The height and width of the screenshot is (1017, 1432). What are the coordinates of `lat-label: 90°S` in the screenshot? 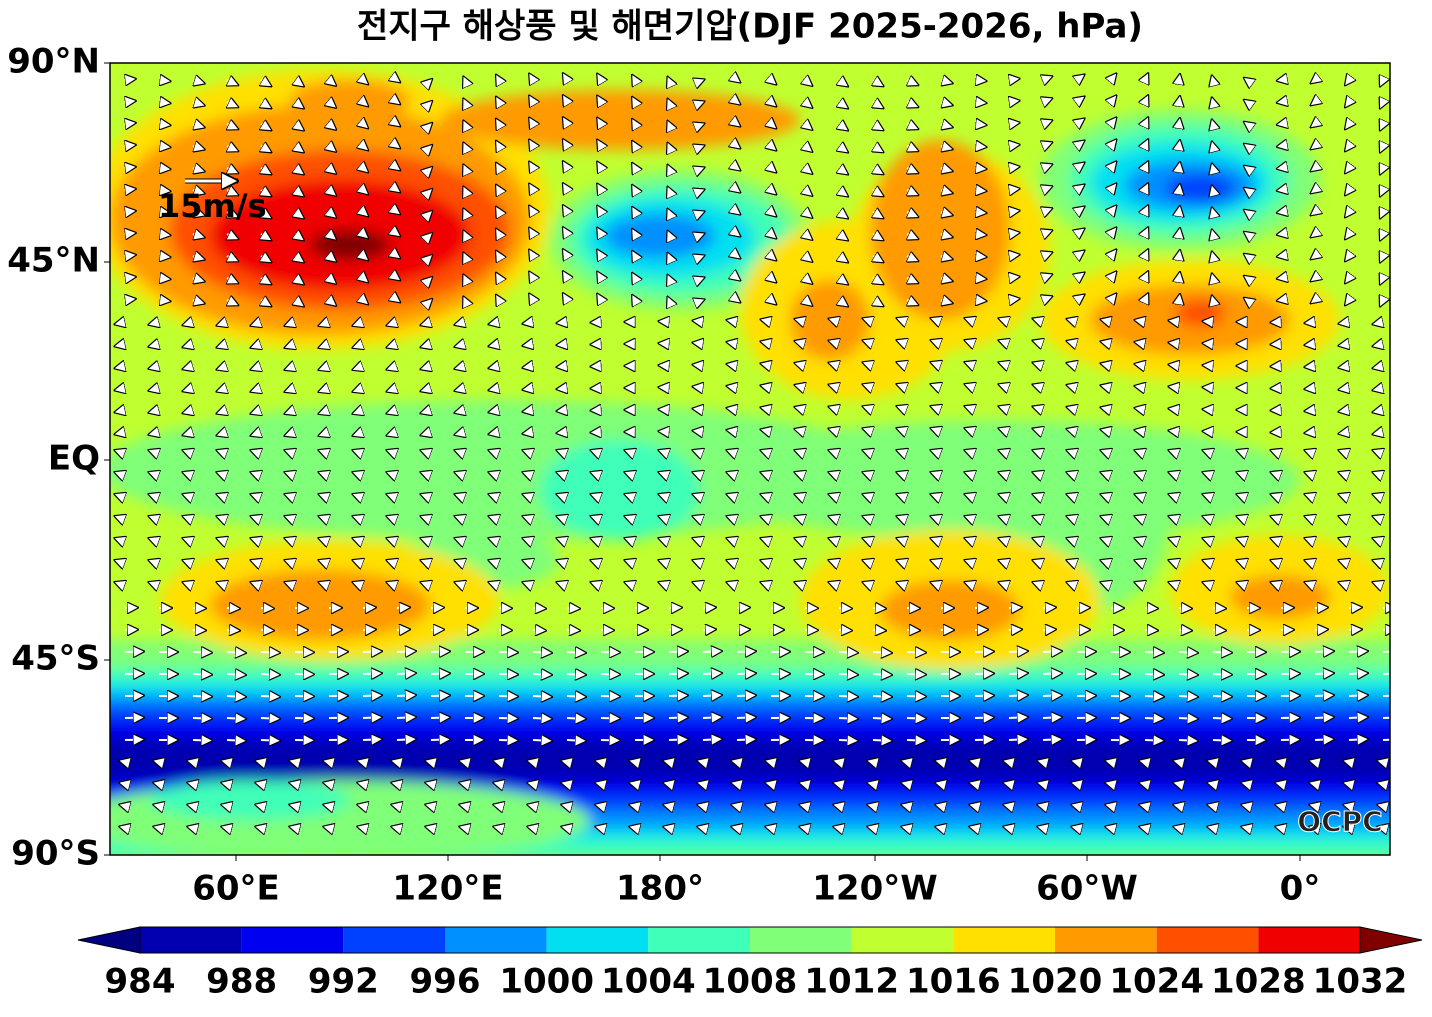 It's located at (55, 854).